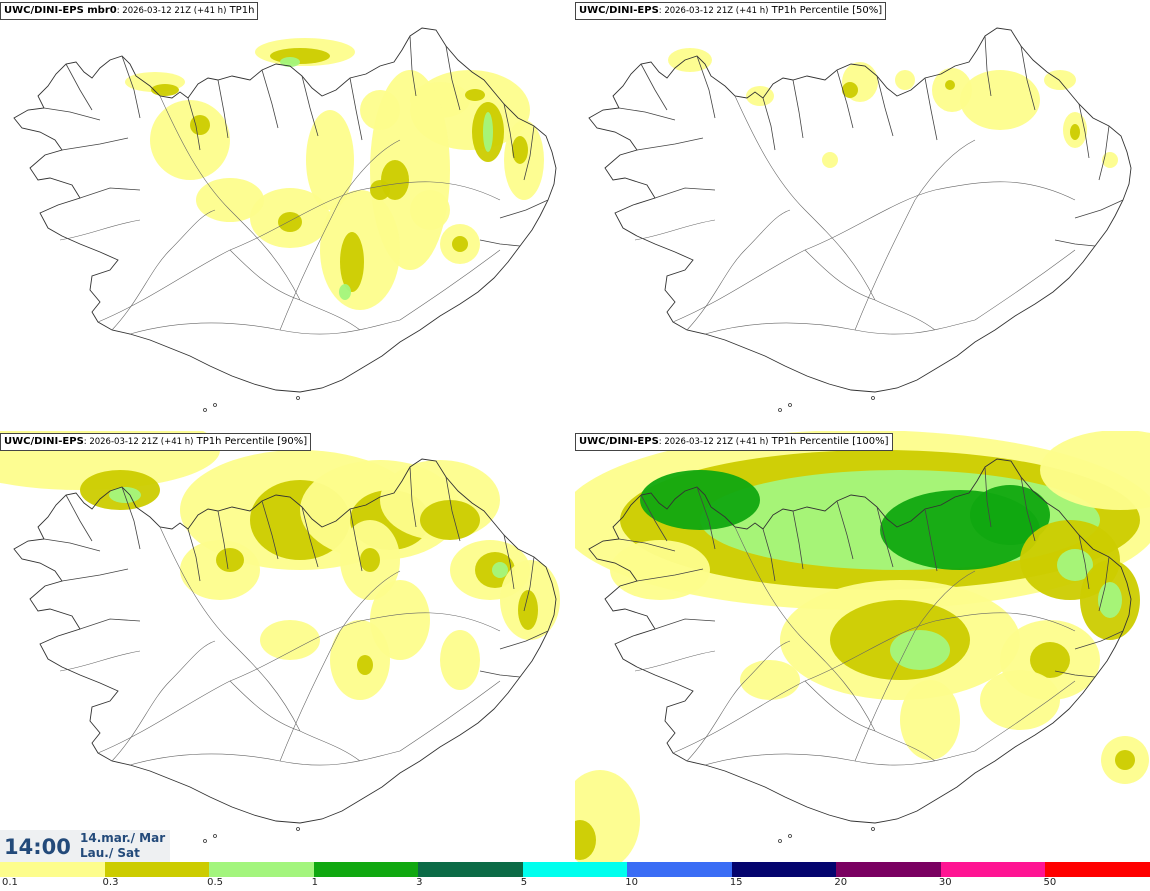  I want to click on colorbar-tick-label: 3, so click(419, 882).